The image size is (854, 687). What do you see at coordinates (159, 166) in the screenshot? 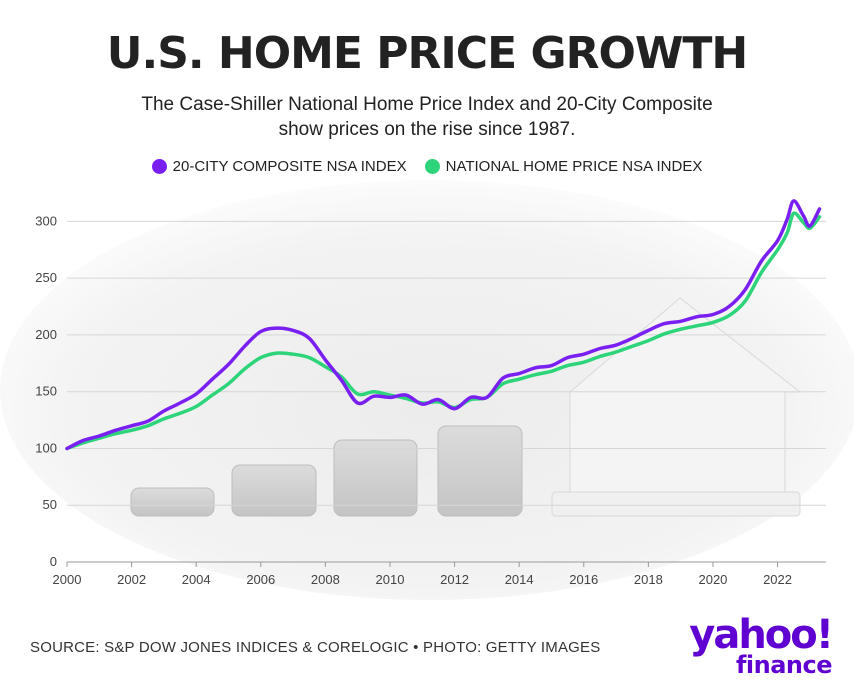
I see `legend-dot-composite` at bounding box center [159, 166].